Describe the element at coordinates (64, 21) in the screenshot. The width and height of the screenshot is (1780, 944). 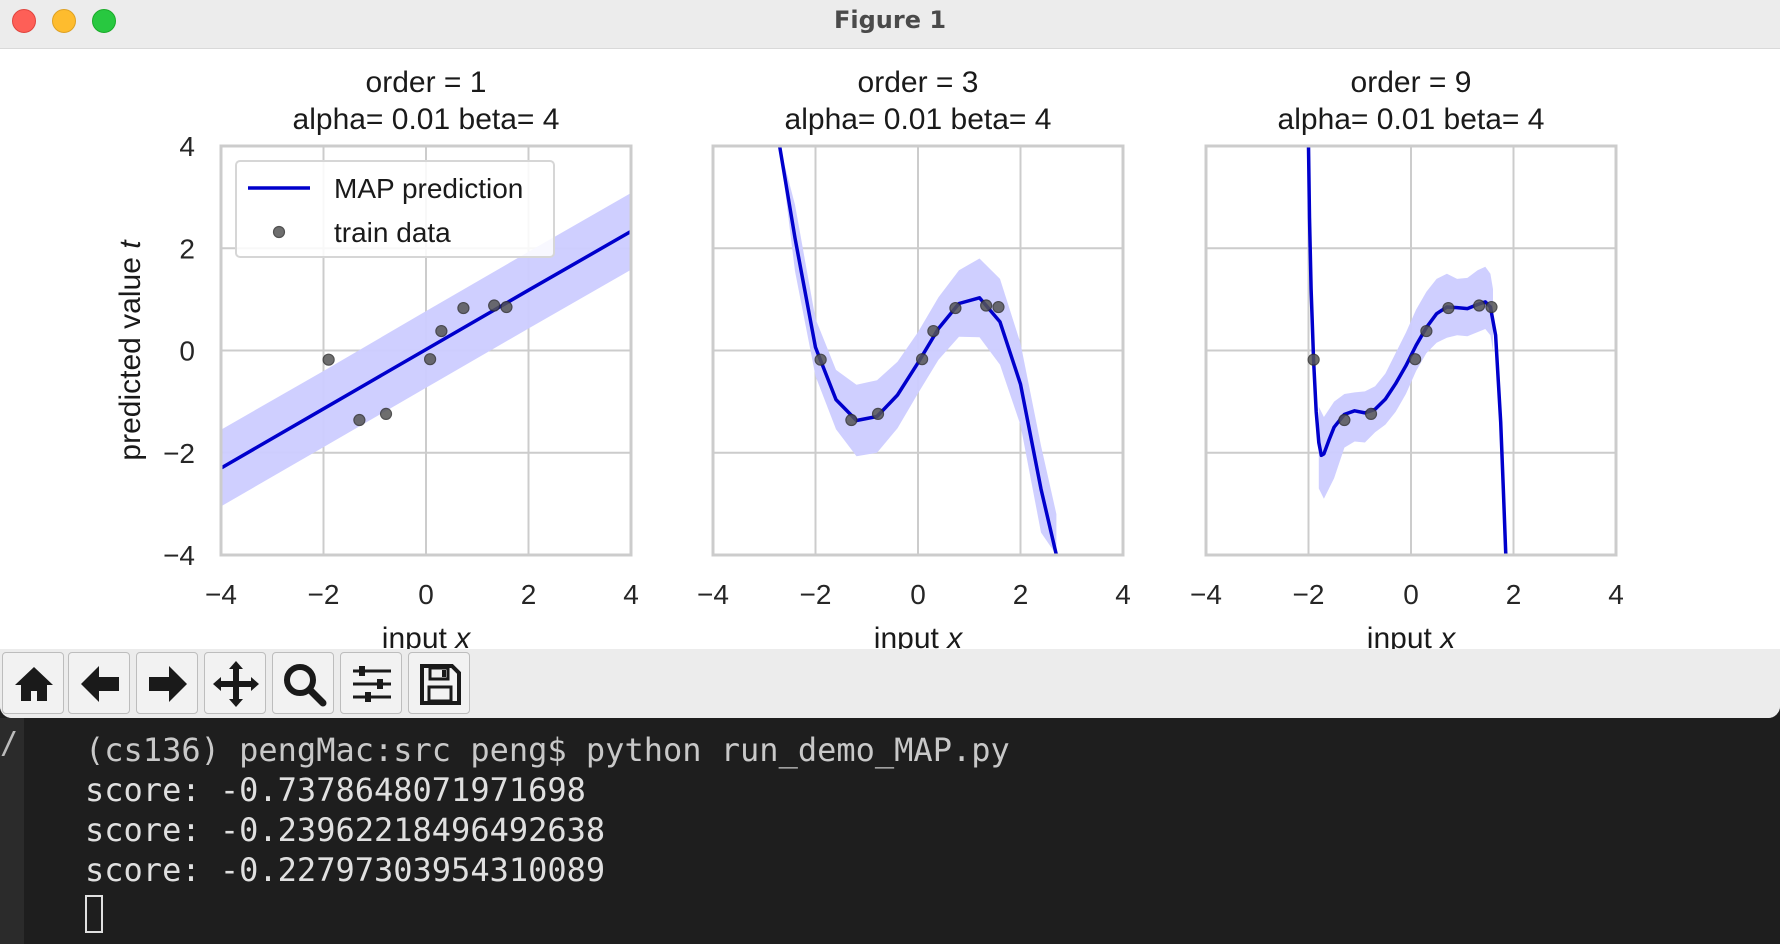
I see `minimize-window-button` at that location.